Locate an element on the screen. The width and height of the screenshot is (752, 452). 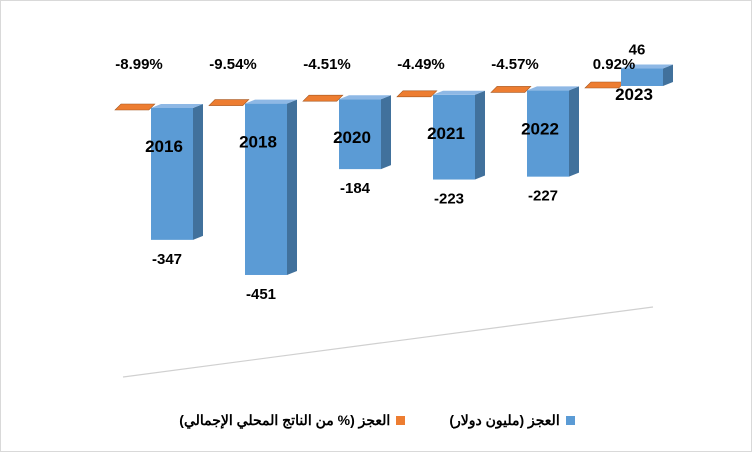
pct-label: -8.99% is located at coordinates (139, 64).